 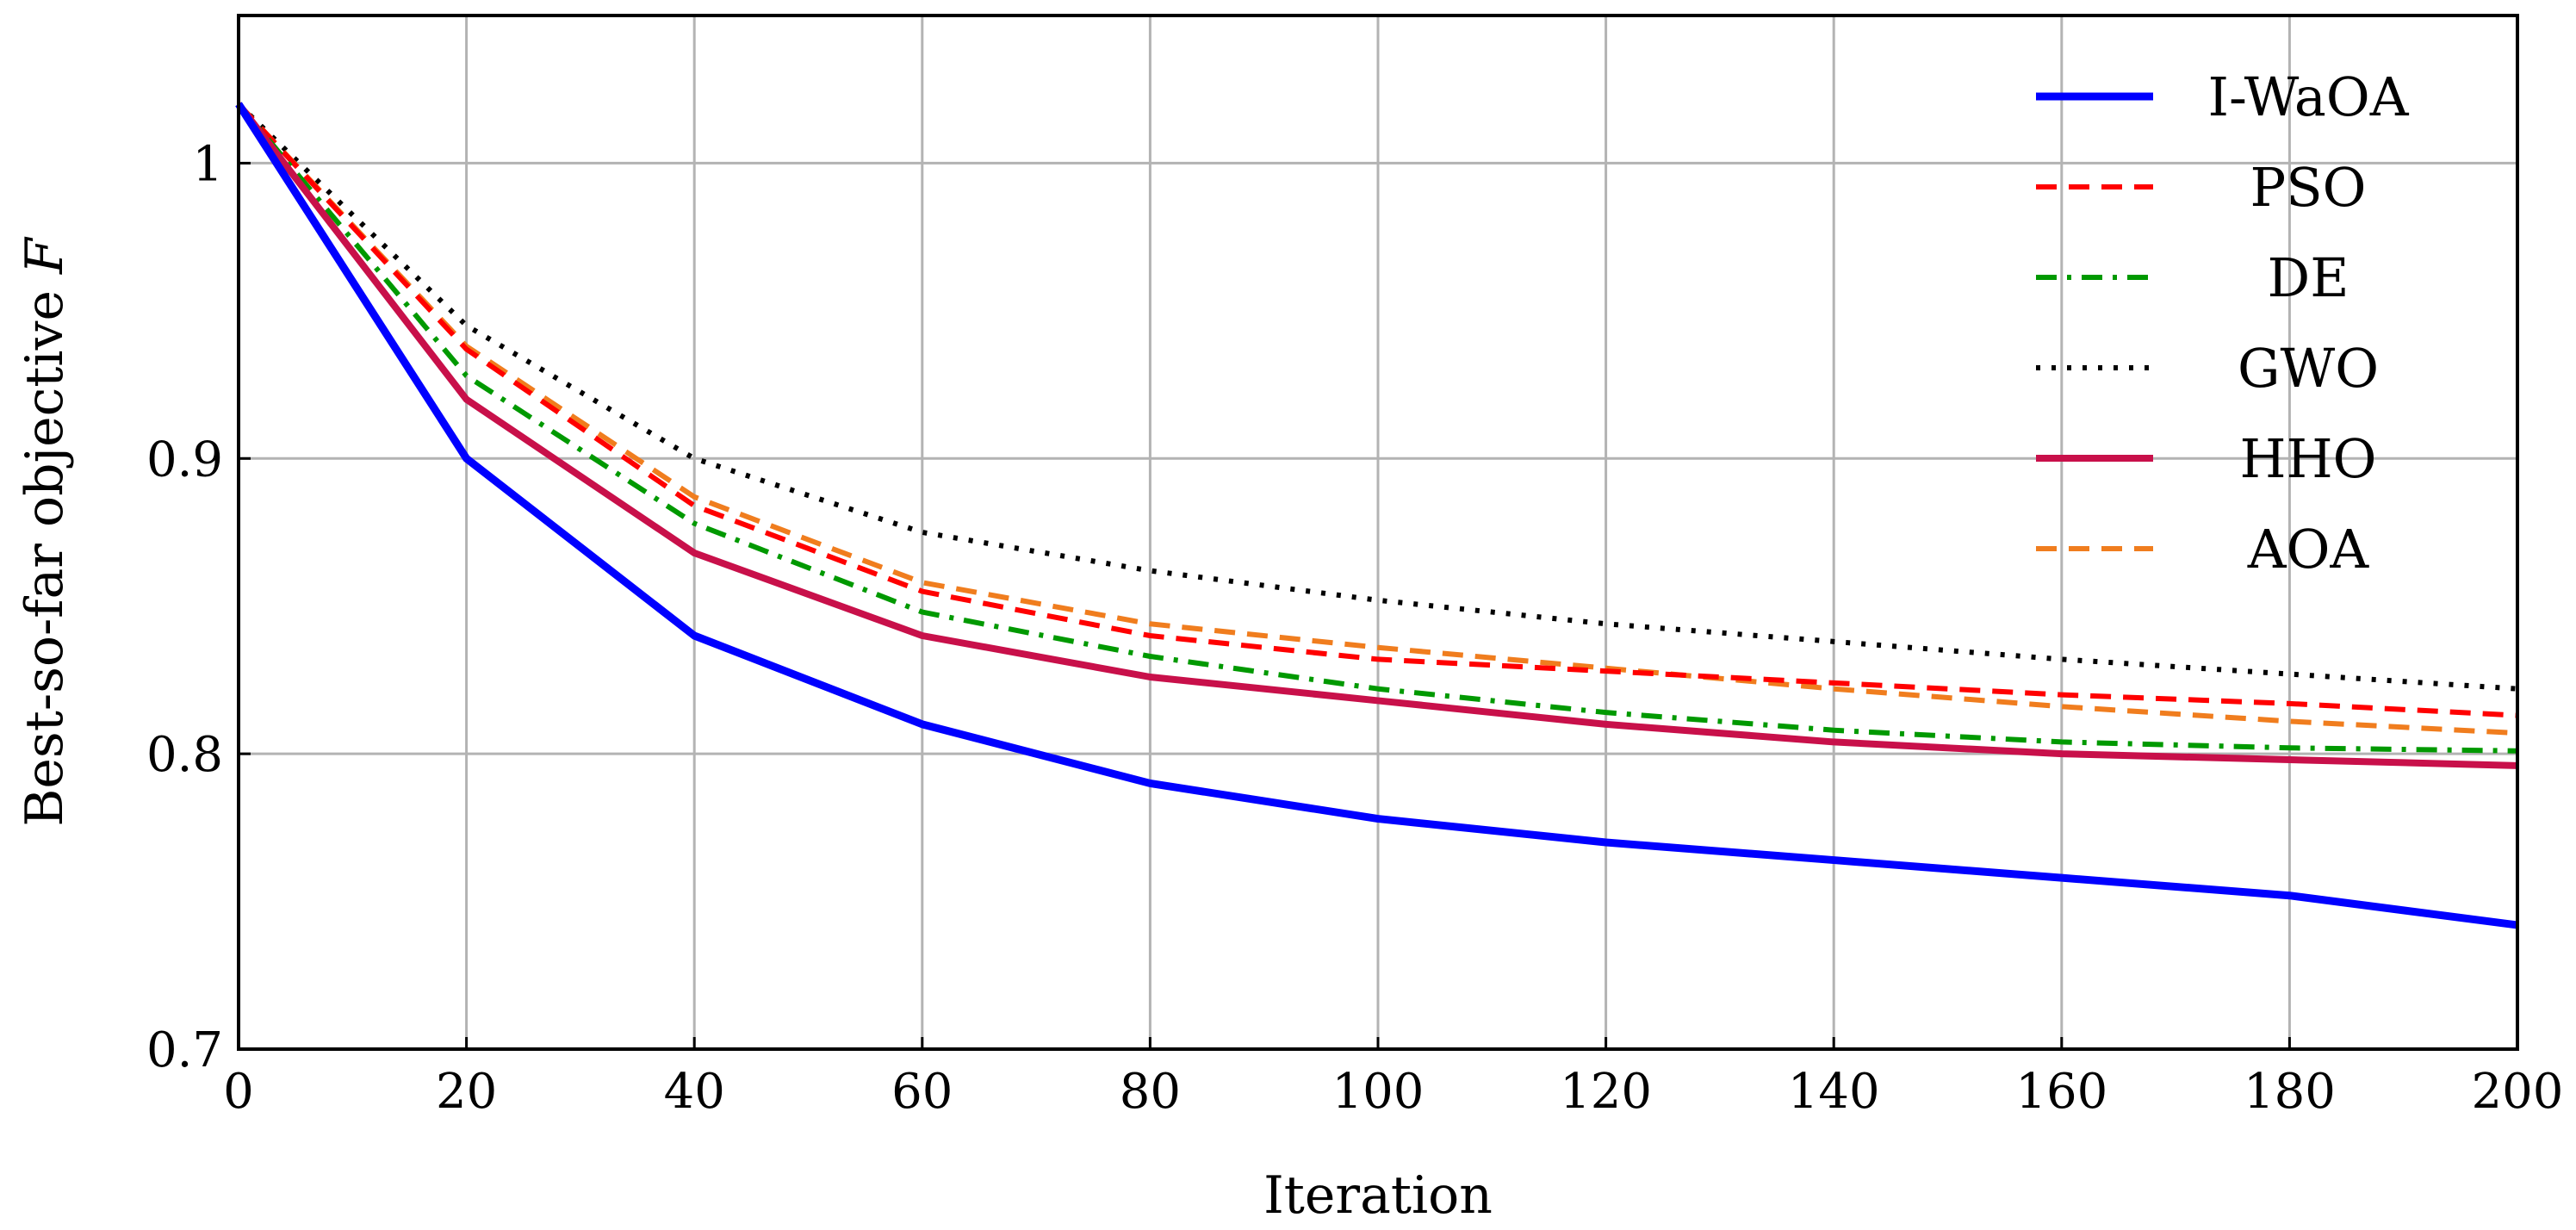 I want to click on x-tick-label: 100, so click(x=1378, y=1092).